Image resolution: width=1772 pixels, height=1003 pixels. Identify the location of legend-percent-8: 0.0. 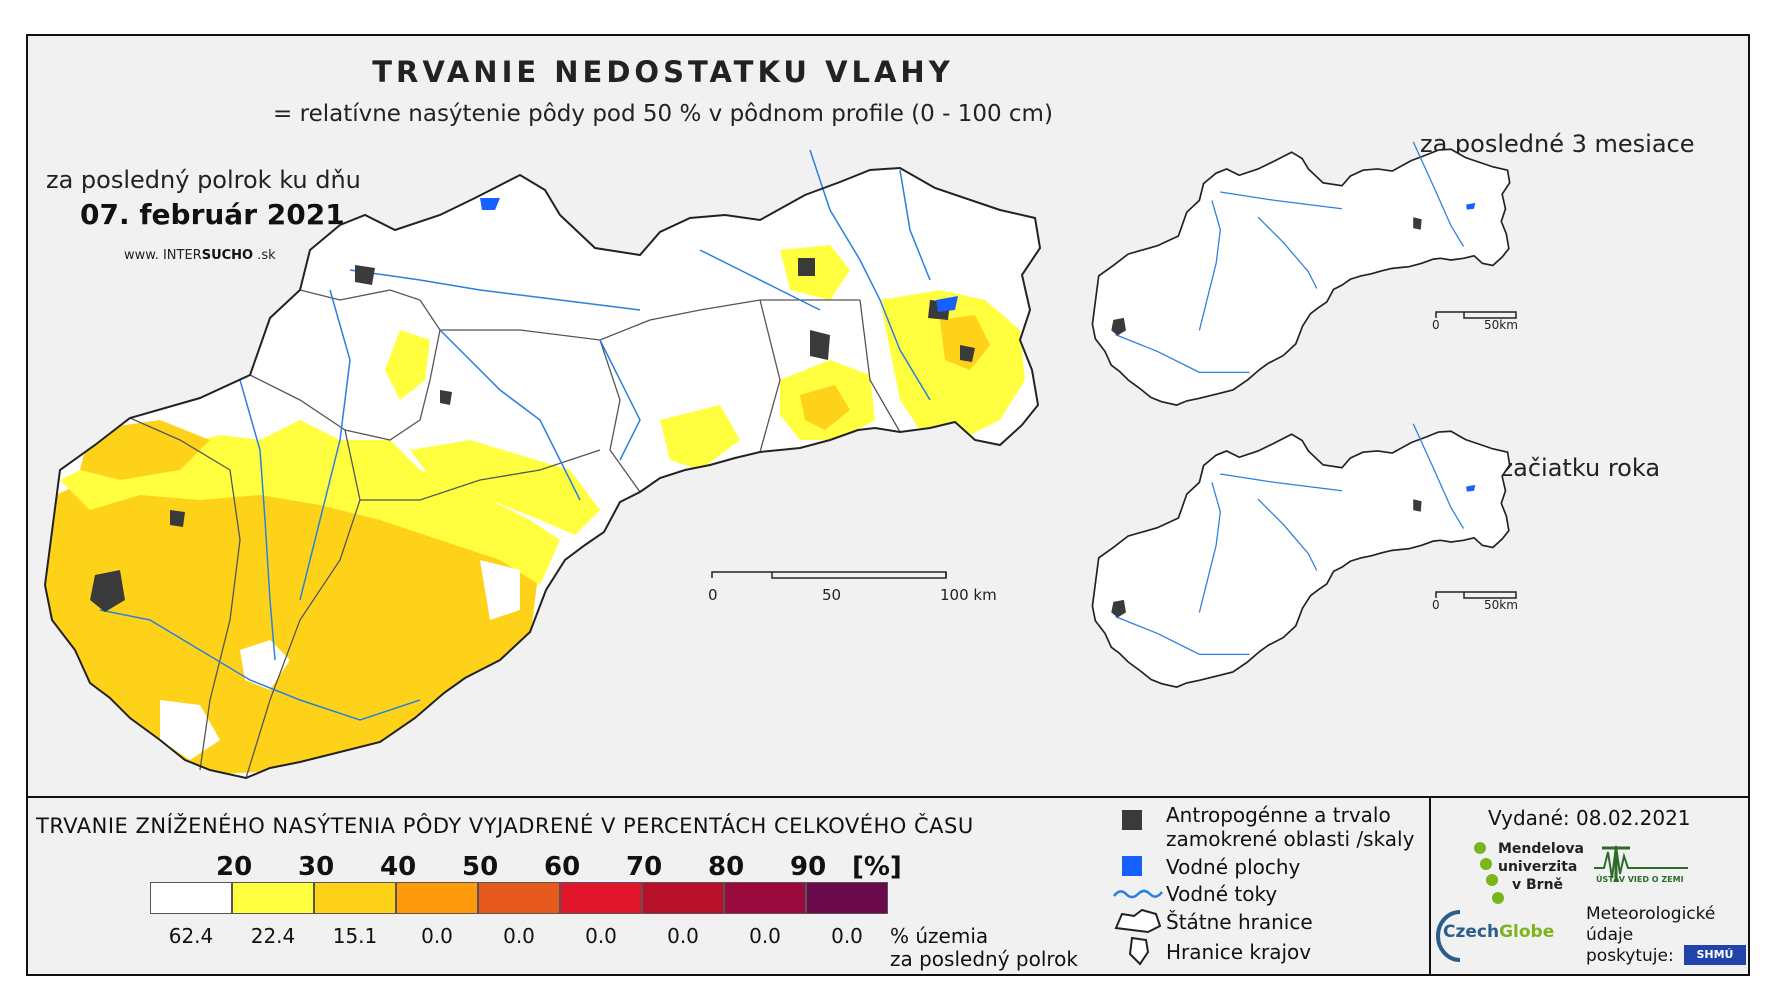
(847, 936).